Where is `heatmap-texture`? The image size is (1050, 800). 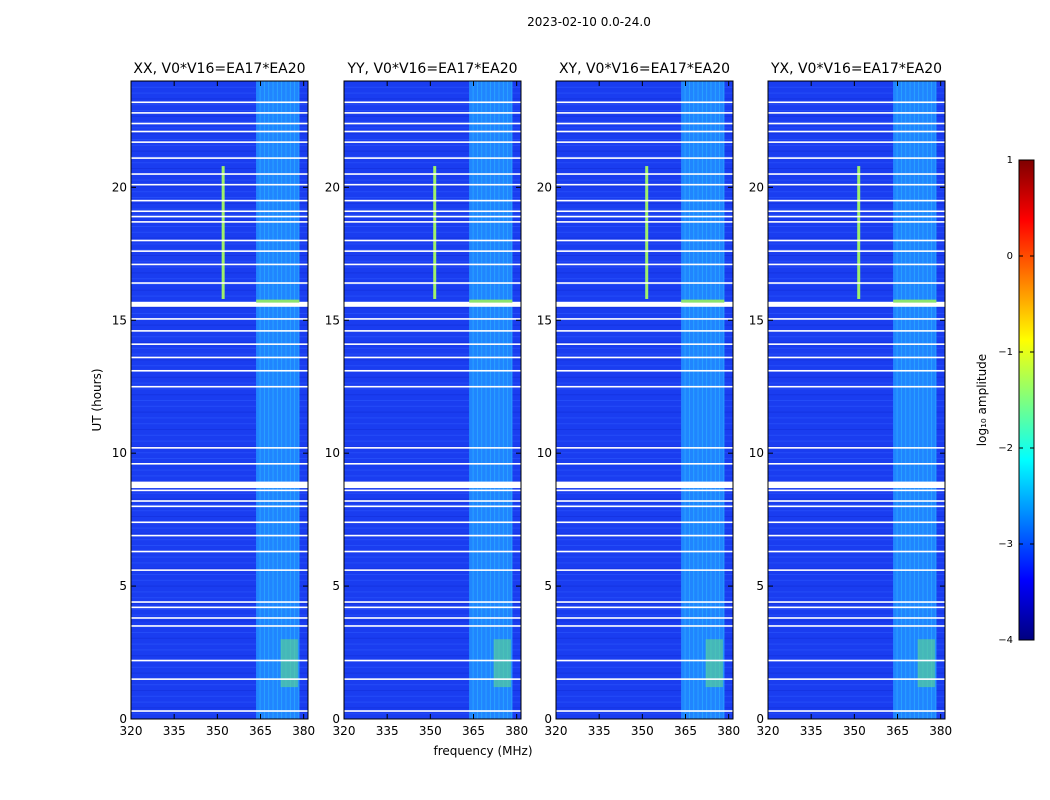 heatmap-texture is located at coordinates (219, 398).